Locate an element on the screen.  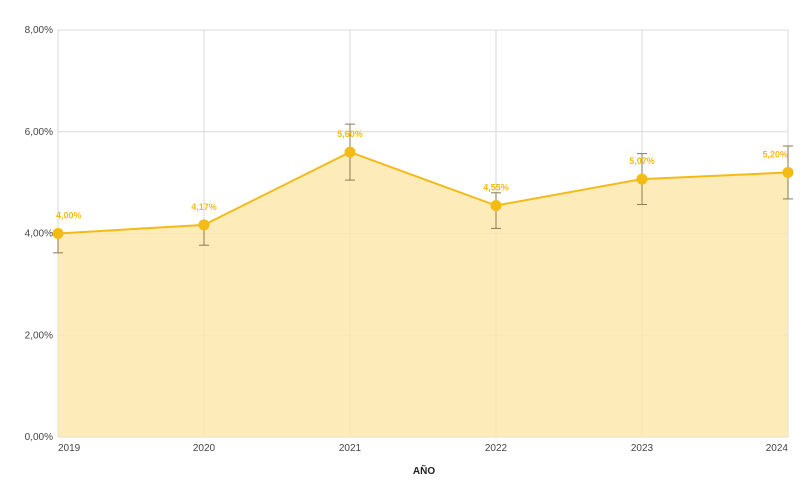
y-tick-label: 6,00% is located at coordinates (39, 132).